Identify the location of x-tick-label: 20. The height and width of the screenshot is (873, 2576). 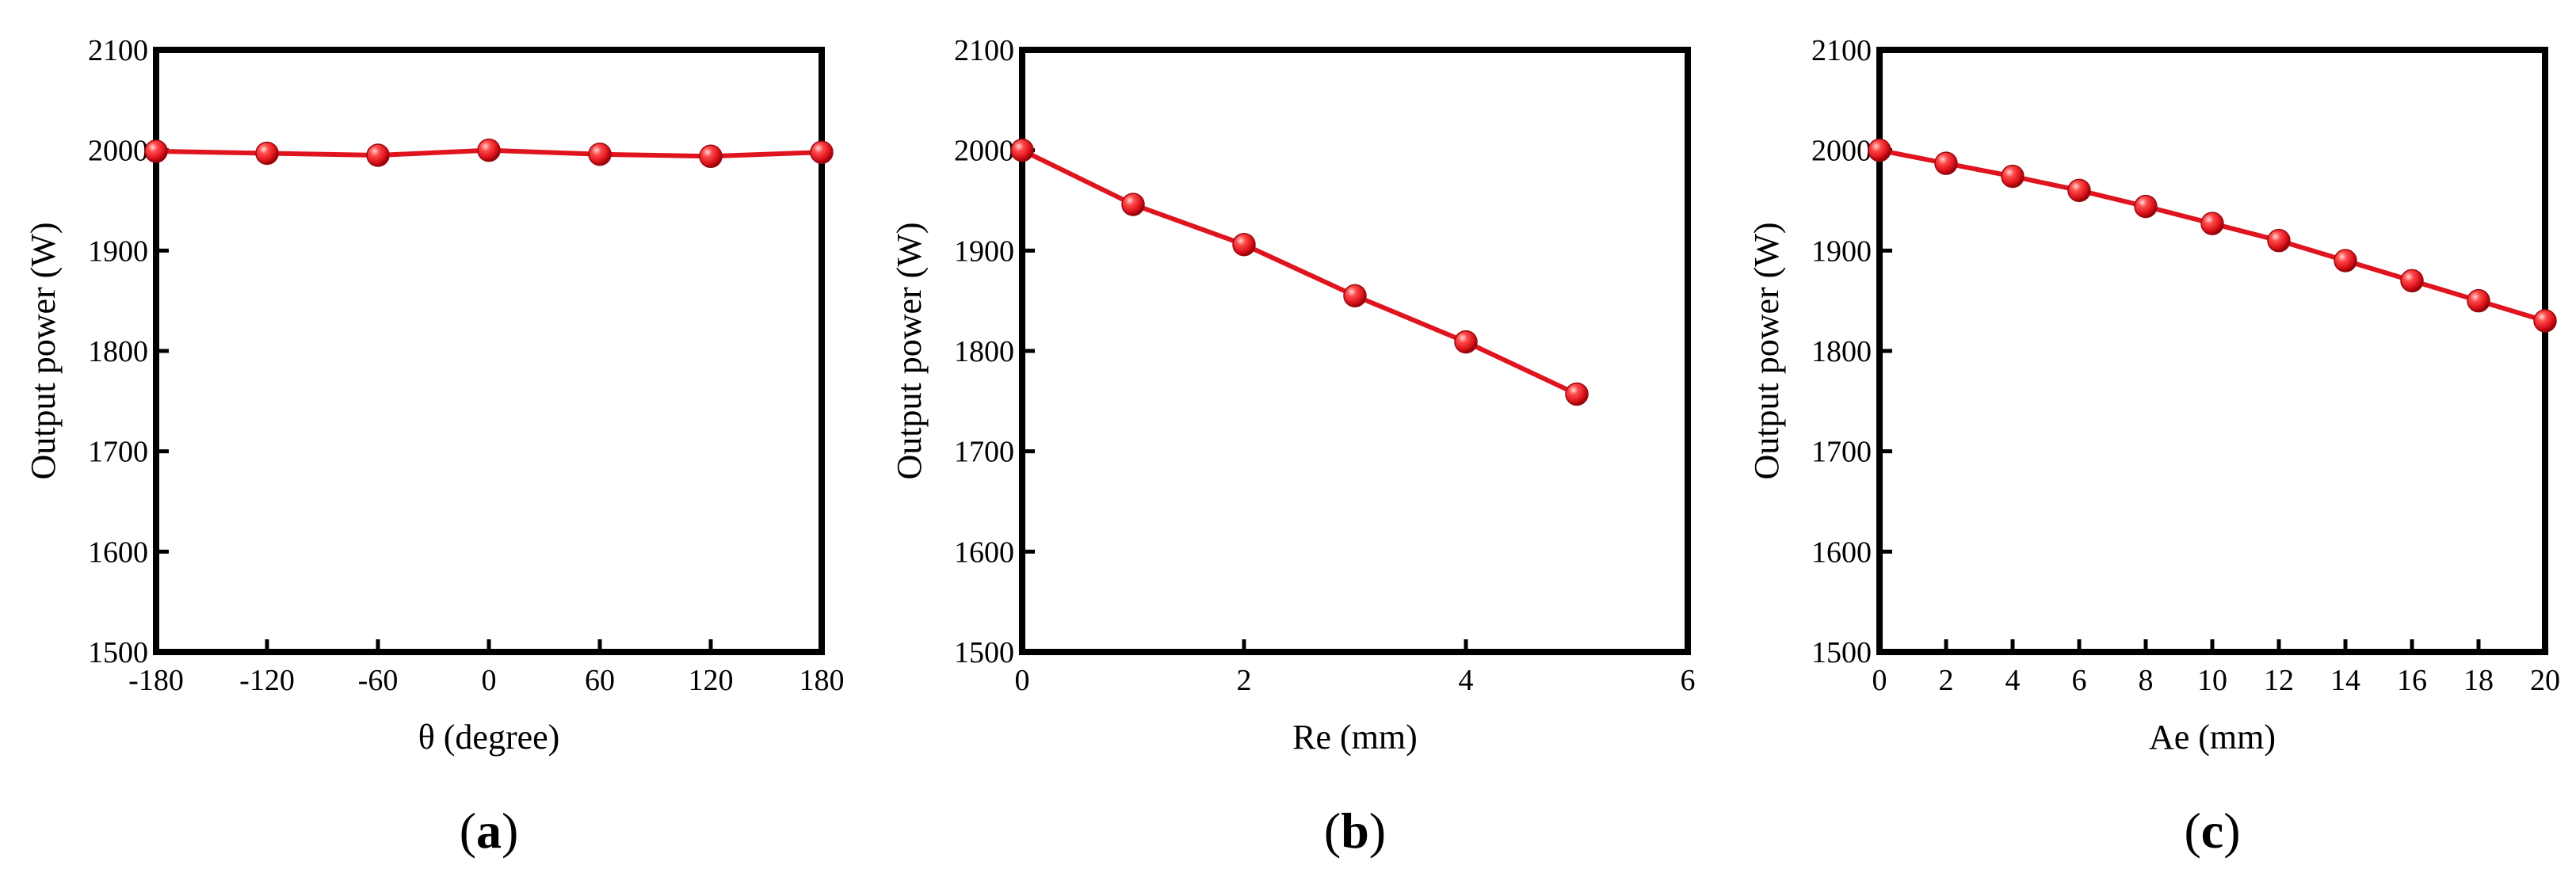
(2545, 680).